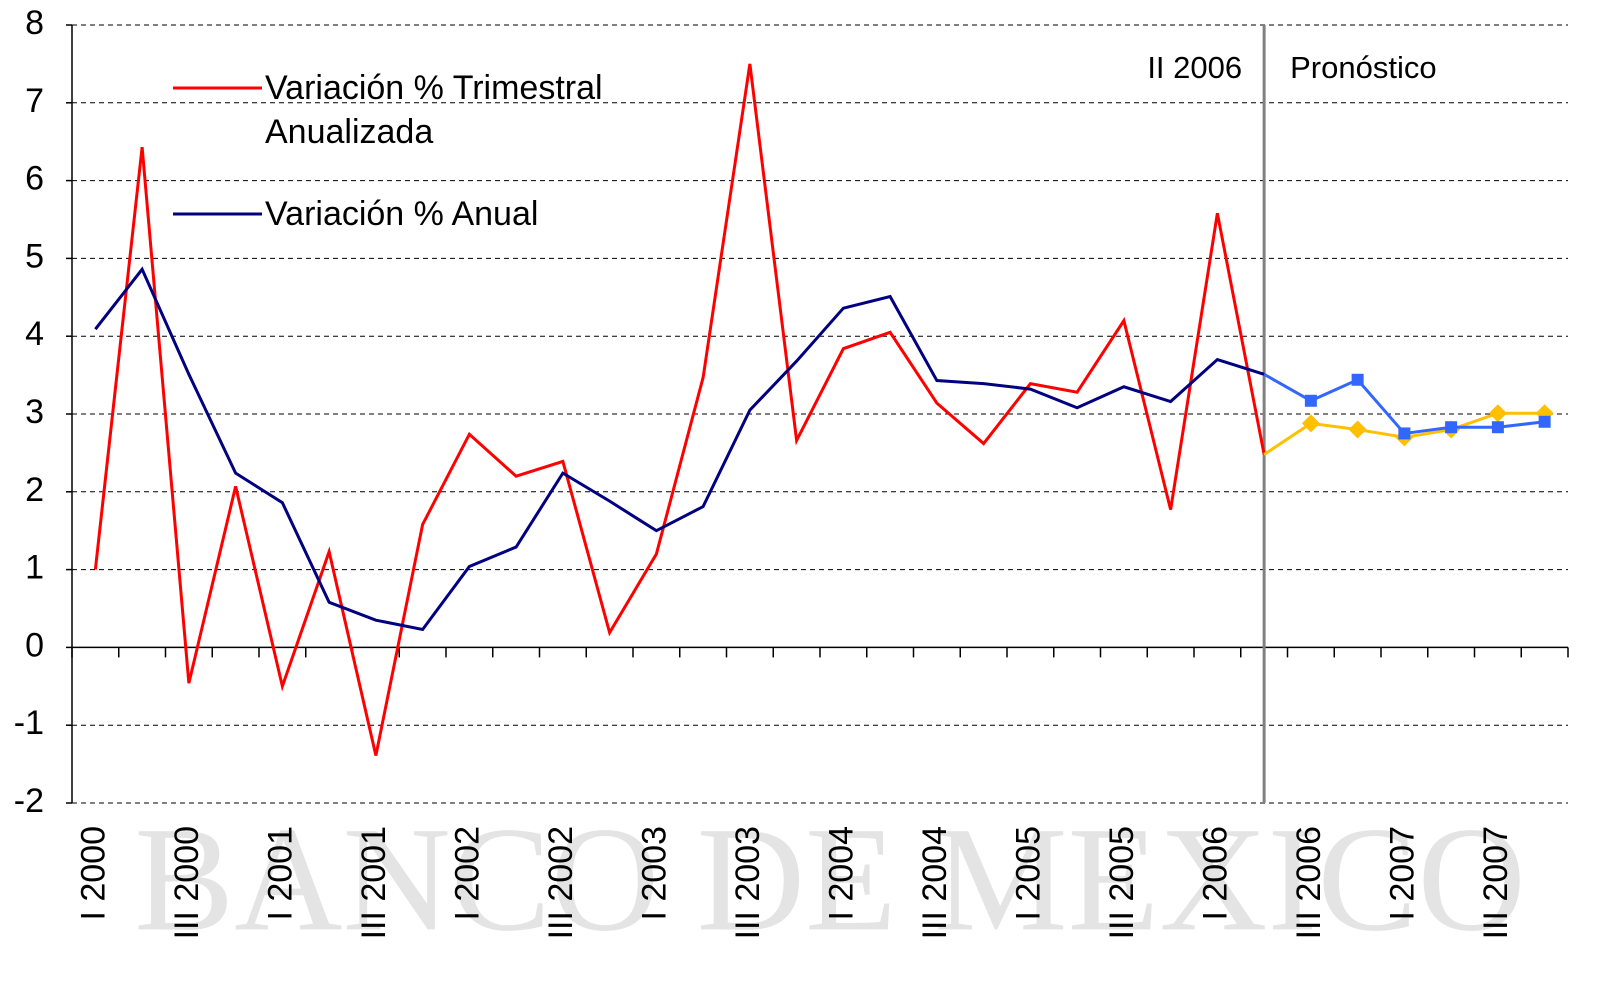 The height and width of the screenshot is (989, 1622). I want to click on x-tick-label: III 2003, so click(748, 882).